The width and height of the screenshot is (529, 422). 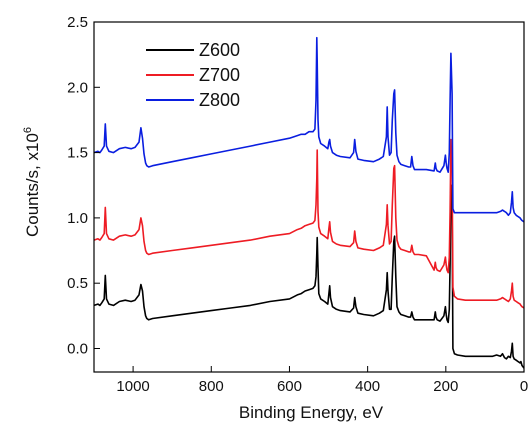 I want to click on y-axis-label-base: Counts/s, x10, so click(x=32, y=185).